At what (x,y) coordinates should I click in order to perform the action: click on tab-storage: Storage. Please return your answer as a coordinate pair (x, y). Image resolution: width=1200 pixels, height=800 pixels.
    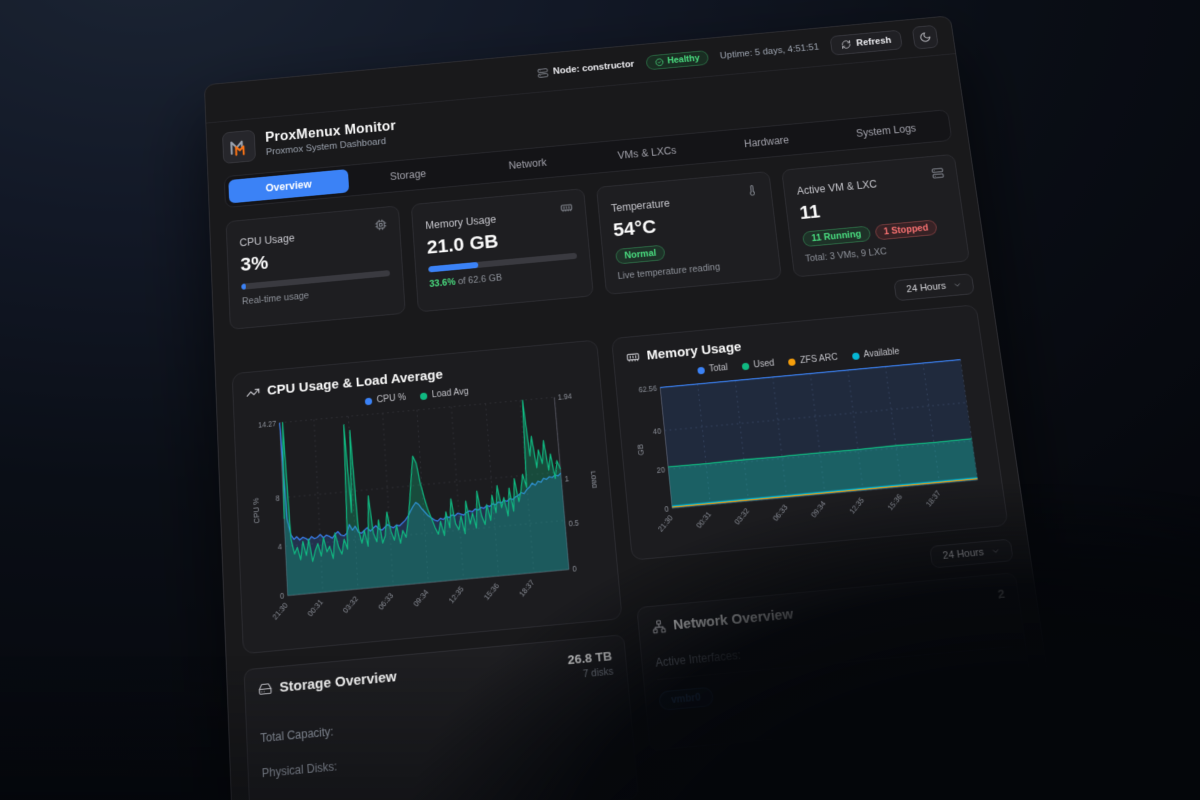
    Looking at the image, I should click on (408, 175).